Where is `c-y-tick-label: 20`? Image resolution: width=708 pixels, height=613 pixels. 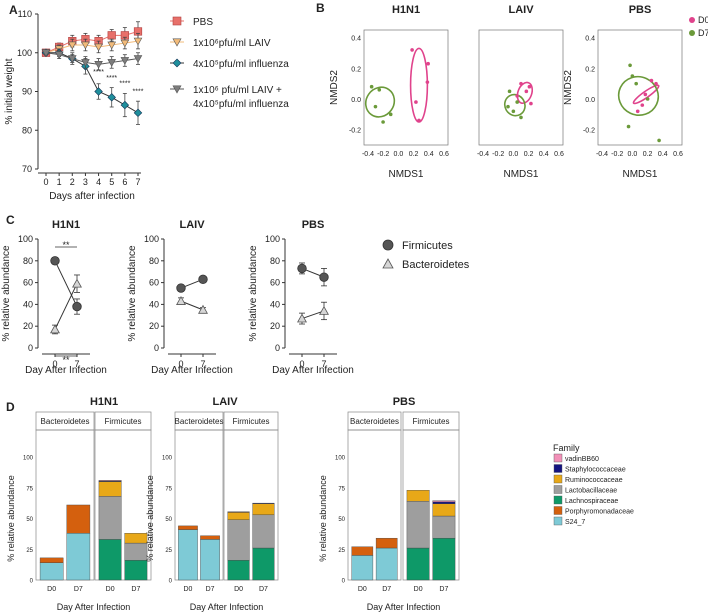
c-y-tick-label: 20 is located at coordinates (28, 326).